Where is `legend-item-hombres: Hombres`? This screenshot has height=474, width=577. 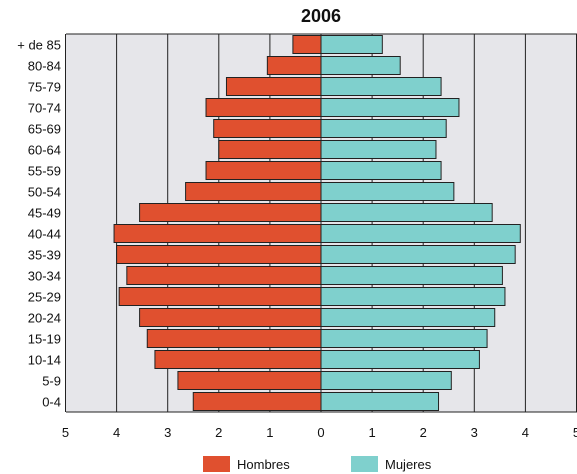 legend-item-hombres: Hombres is located at coordinates (246, 464).